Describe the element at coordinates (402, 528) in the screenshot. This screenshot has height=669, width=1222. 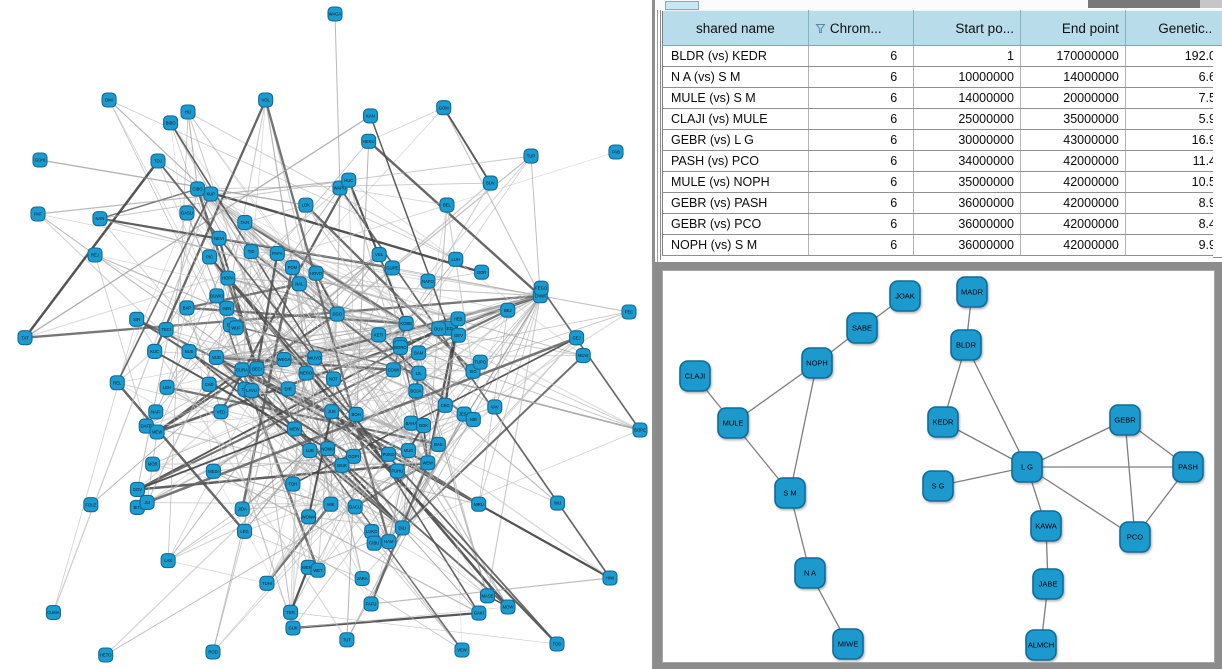
I see `network-node: DILI` at that location.